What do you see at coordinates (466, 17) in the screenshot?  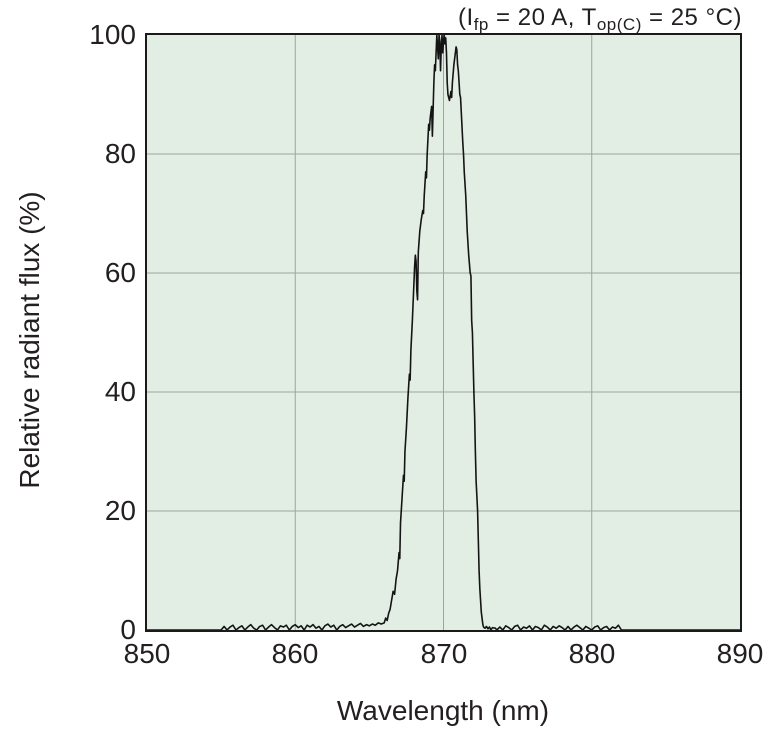 I see `annotation-i-base: (I` at bounding box center [466, 17].